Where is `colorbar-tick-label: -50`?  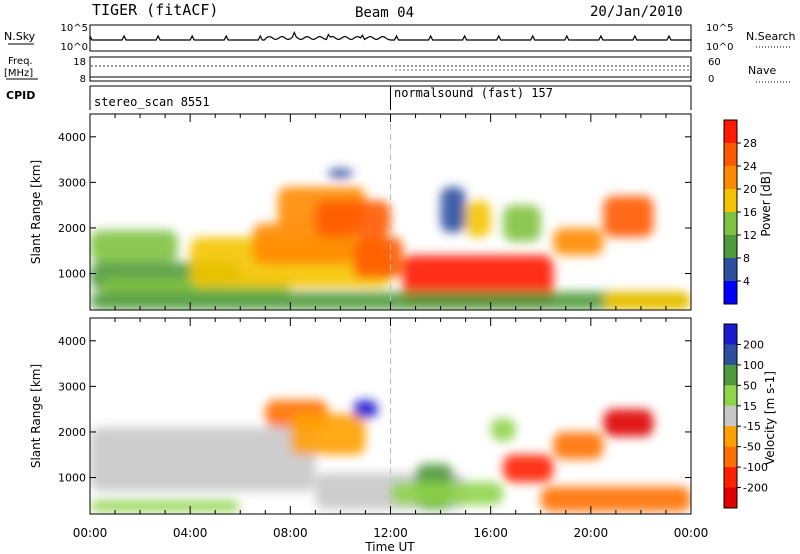
colorbar-tick-label: -50 is located at coordinates (752, 447).